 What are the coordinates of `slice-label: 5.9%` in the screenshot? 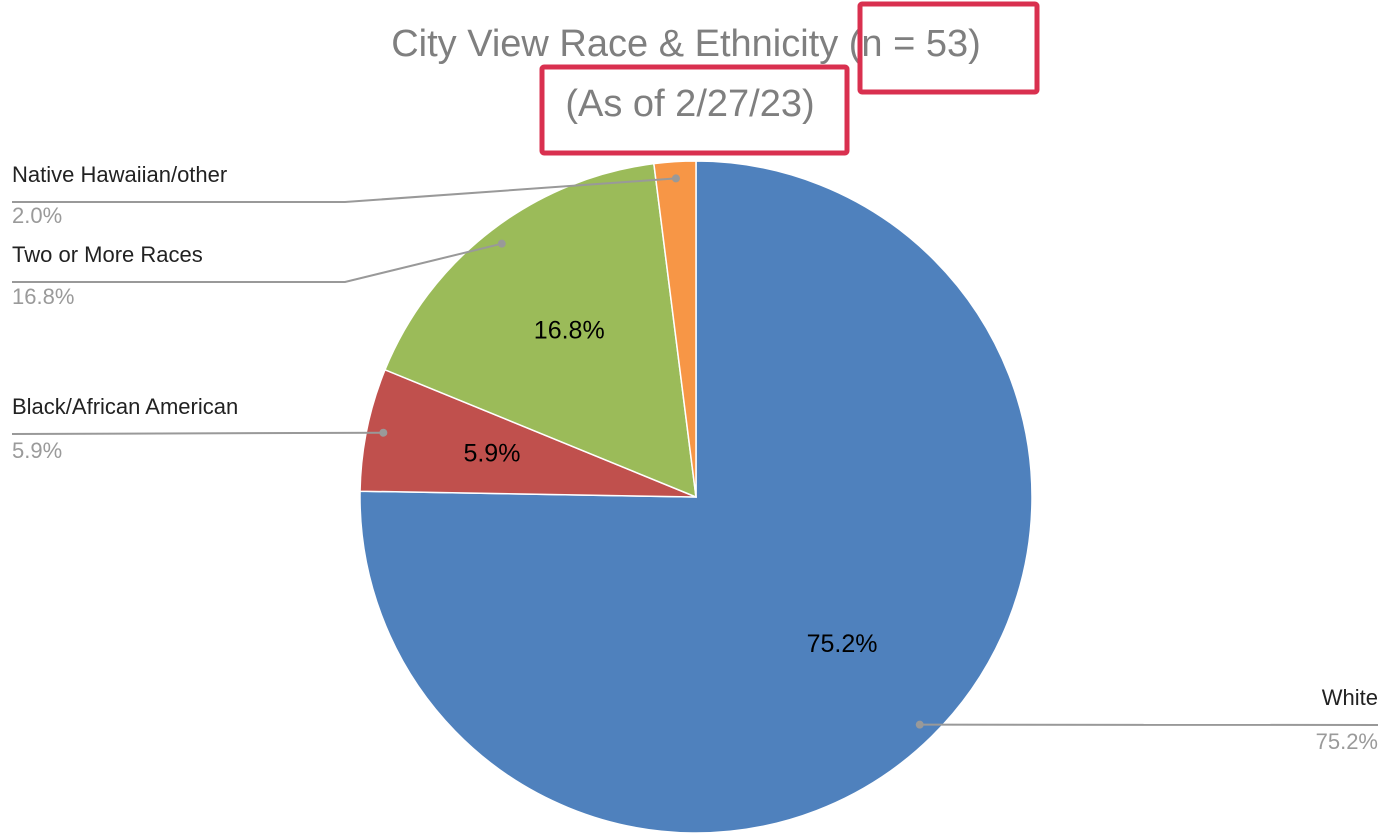 It's located at (491, 454).